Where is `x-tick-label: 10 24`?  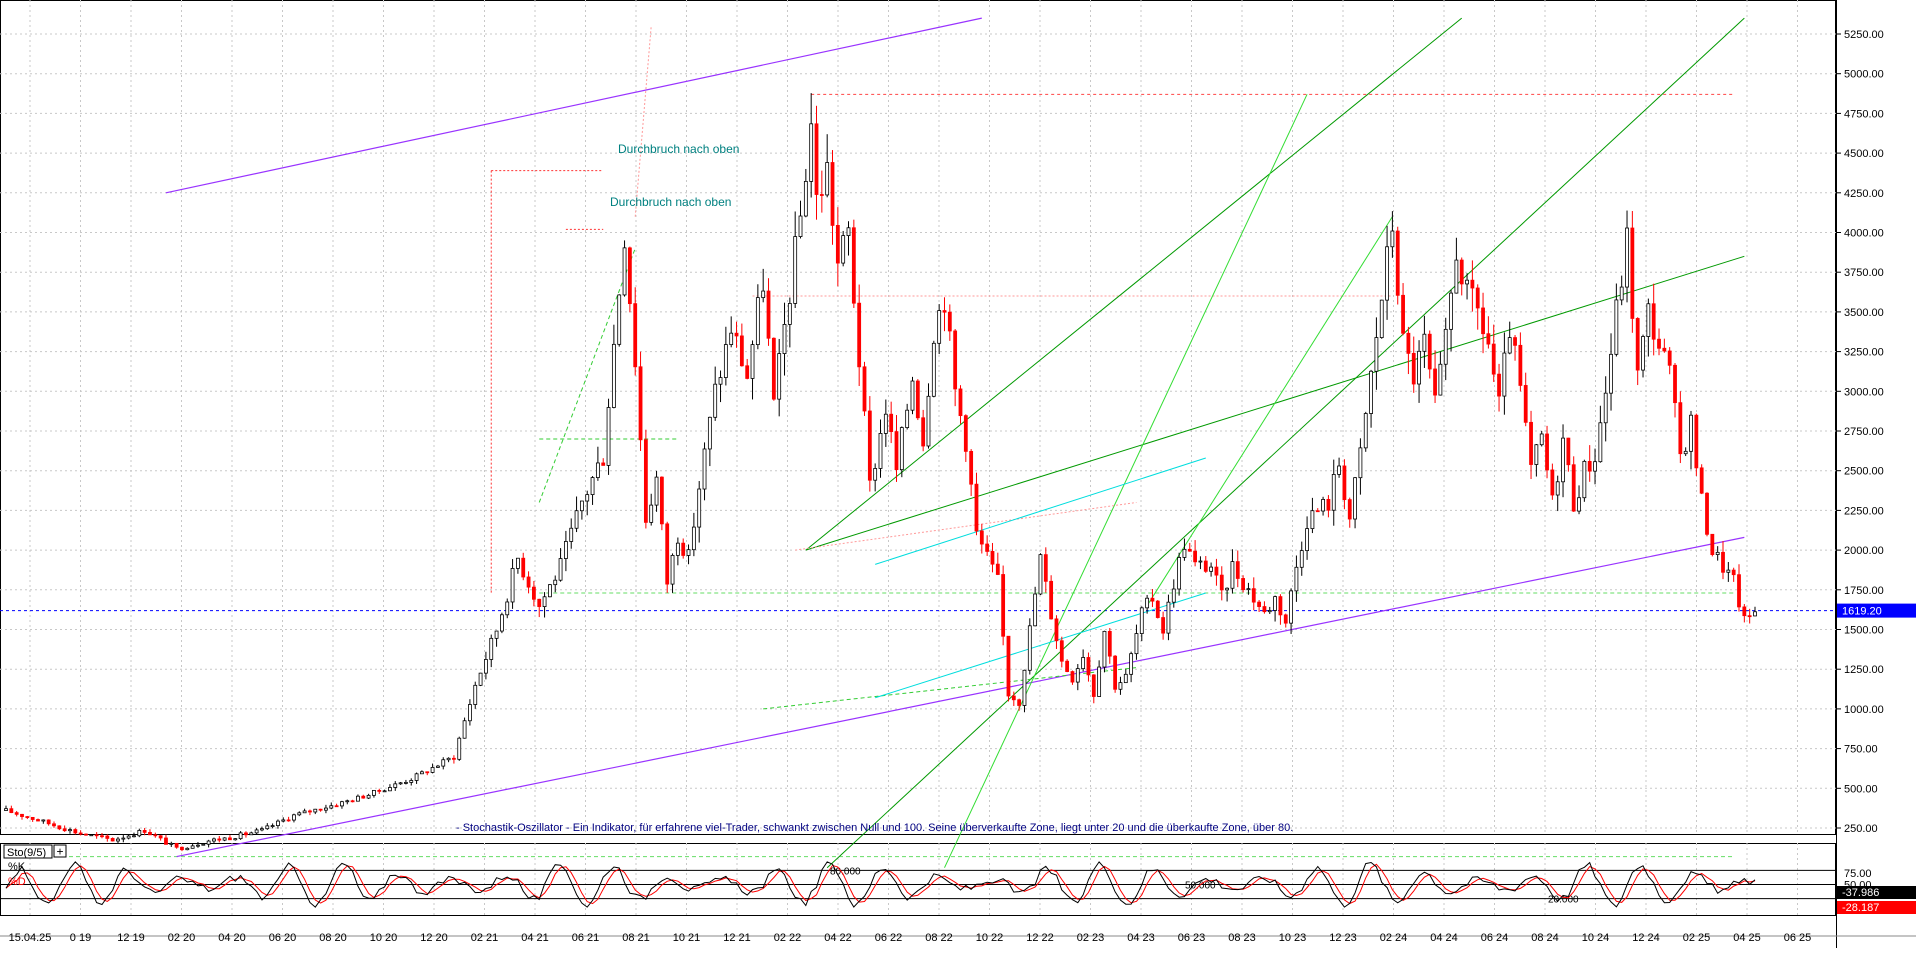 x-tick-label: 10 24 is located at coordinates (1596, 938).